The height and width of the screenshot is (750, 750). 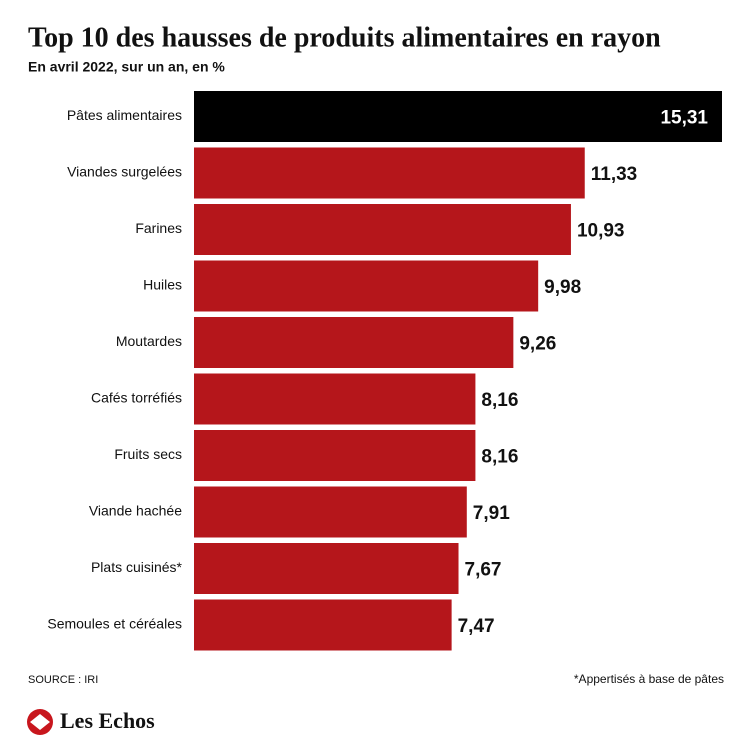 What do you see at coordinates (149, 341) in the screenshot?
I see `category-label: Moutardes` at bounding box center [149, 341].